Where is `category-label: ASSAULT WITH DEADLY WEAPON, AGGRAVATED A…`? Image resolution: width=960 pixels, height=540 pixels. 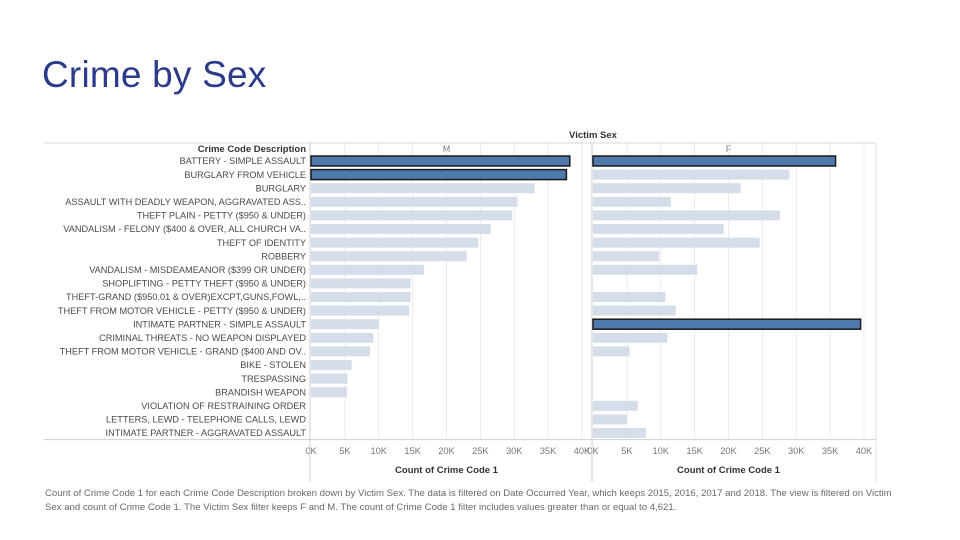
category-label: ASSAULT WITH DEADLY WEAPON, AGGRAVATED A… is located at coordinates (185, 202).